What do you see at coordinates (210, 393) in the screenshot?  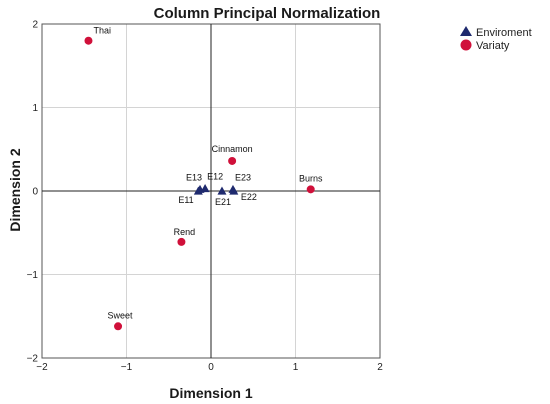 I see `x-axis-title: Dimension 1` at bounding box center [210, 393].